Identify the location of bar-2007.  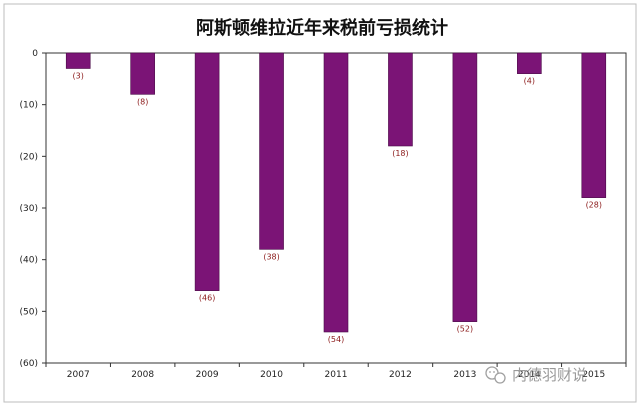
(78, 60).